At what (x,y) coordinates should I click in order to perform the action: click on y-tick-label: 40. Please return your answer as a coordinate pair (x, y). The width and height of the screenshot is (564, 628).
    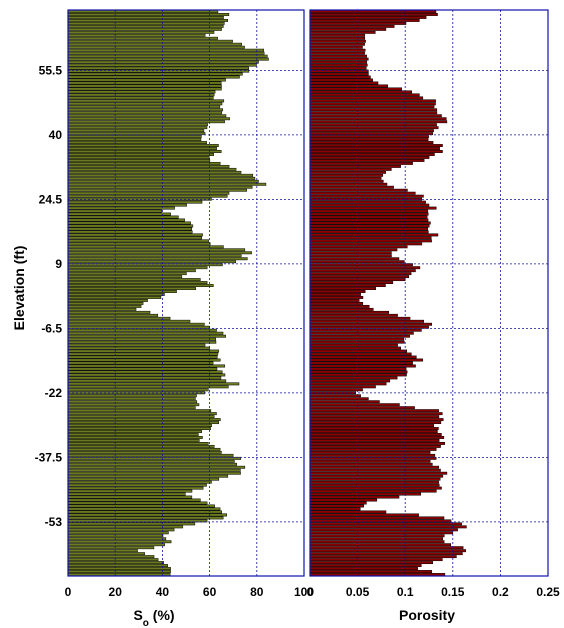
    Looking at the image, I should click on (56, 135).